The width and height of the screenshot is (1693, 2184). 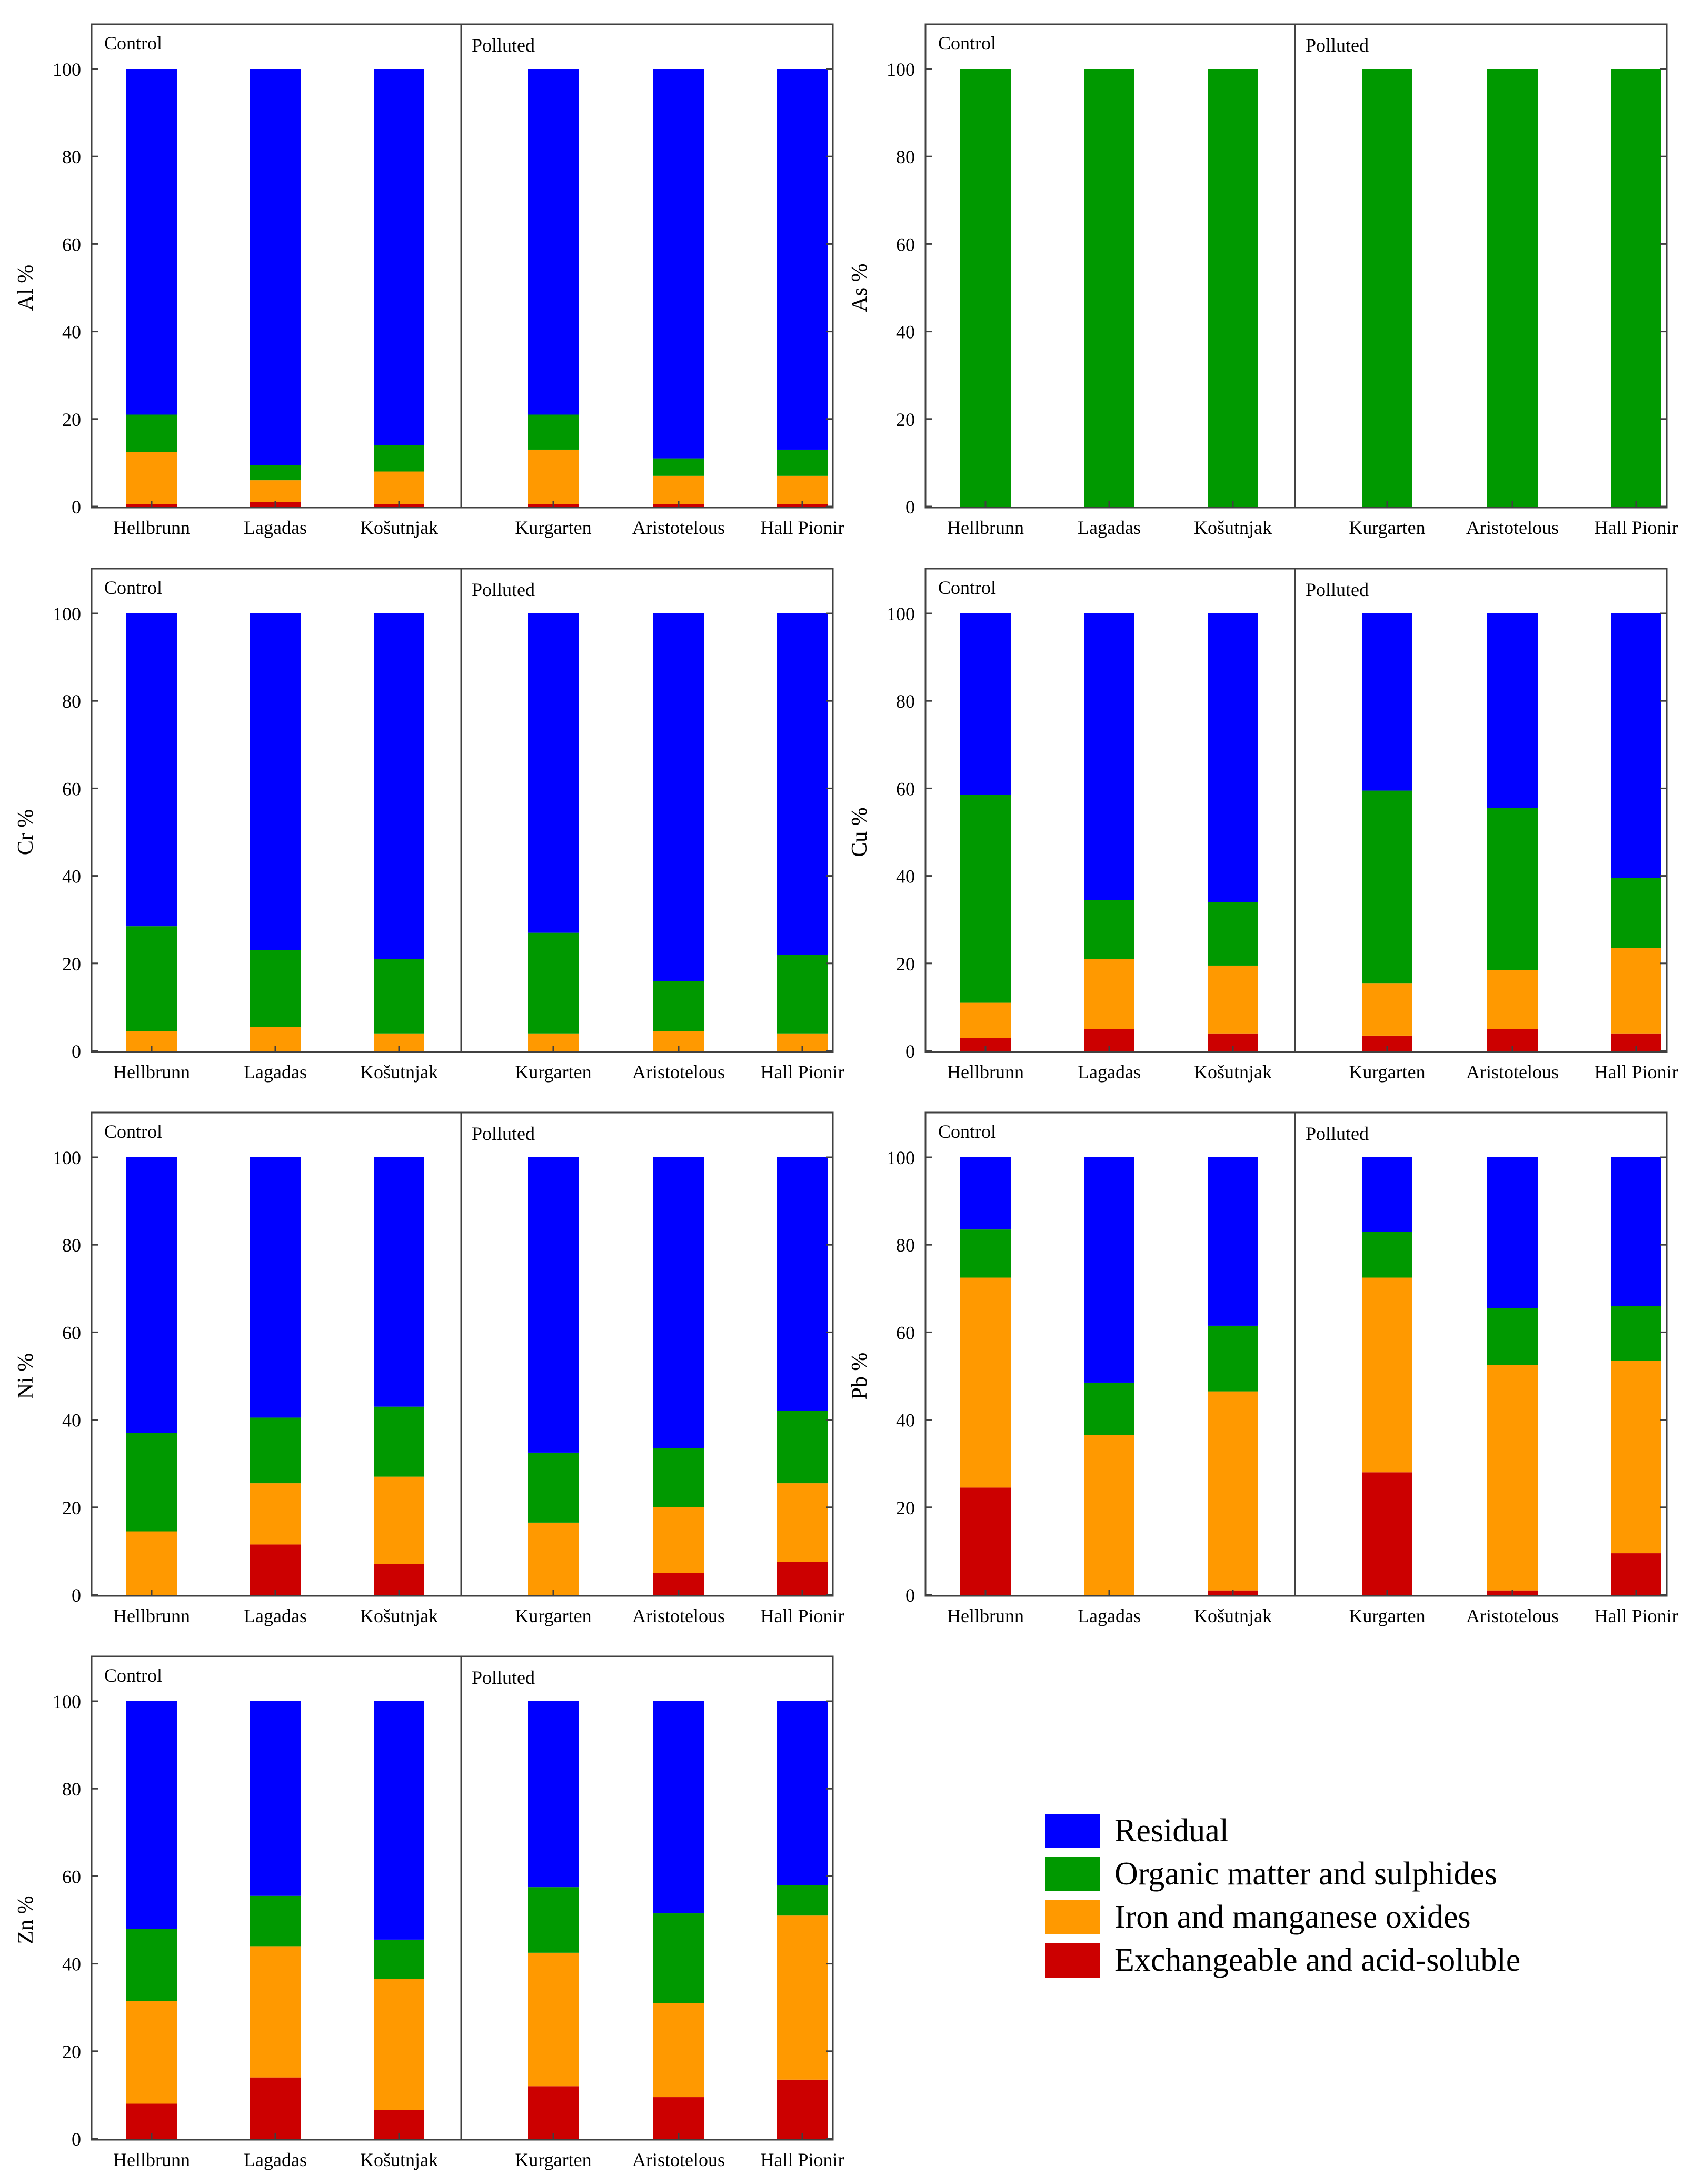 I want to click on legend-label-iron: Iron and manganese oxides, so click(x=1292, y=1917).